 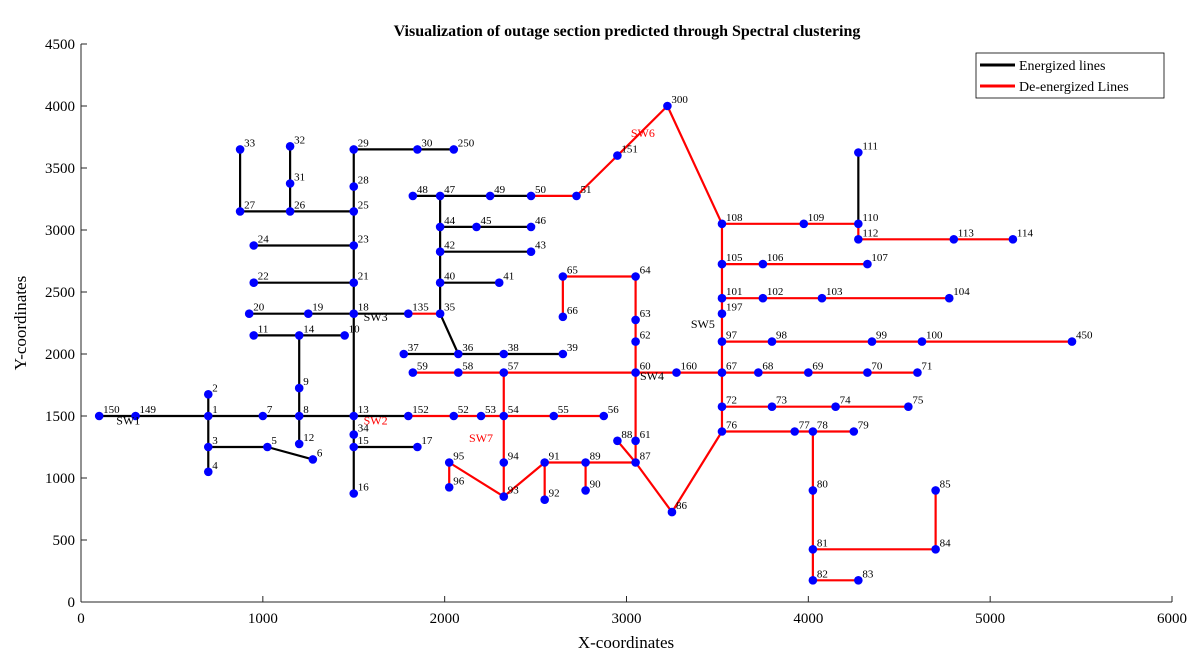 What do you see at coordinates (450, 221) in the screenshot?
I see `node-label-44: 44` at bounding box center [450, 221].